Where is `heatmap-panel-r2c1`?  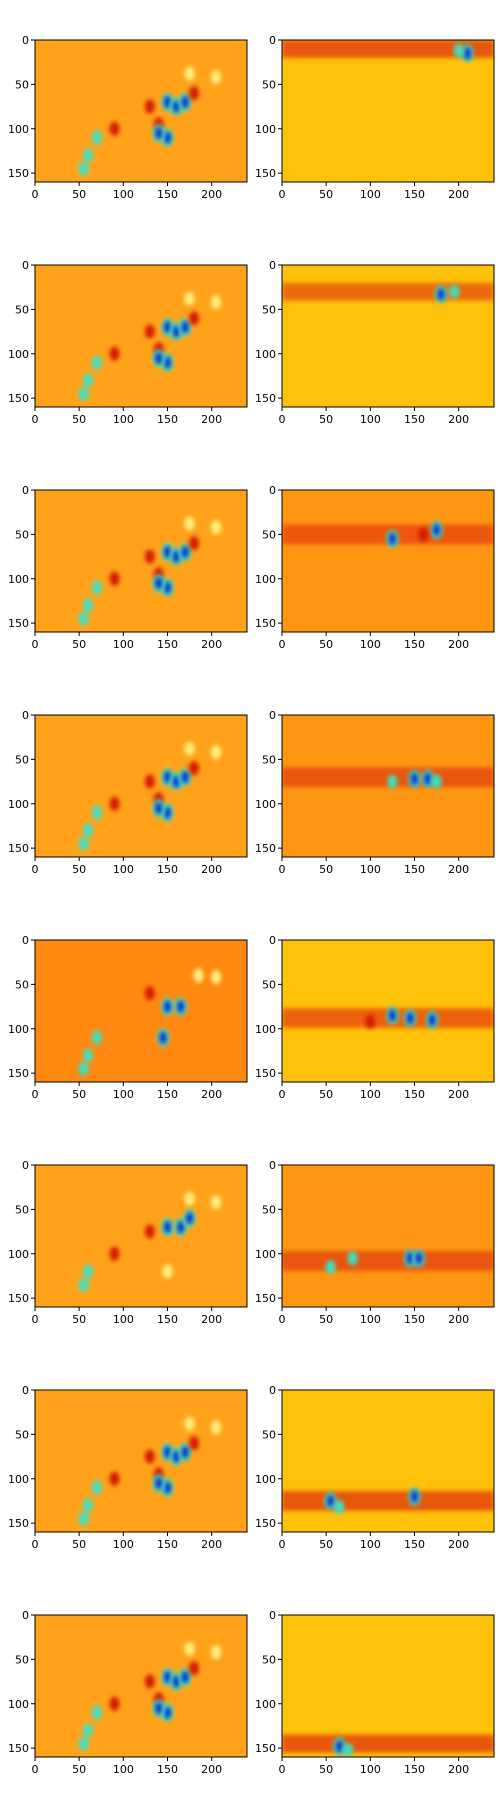
heatmap-panel-r2c1 is located at coordinates (141, 336).